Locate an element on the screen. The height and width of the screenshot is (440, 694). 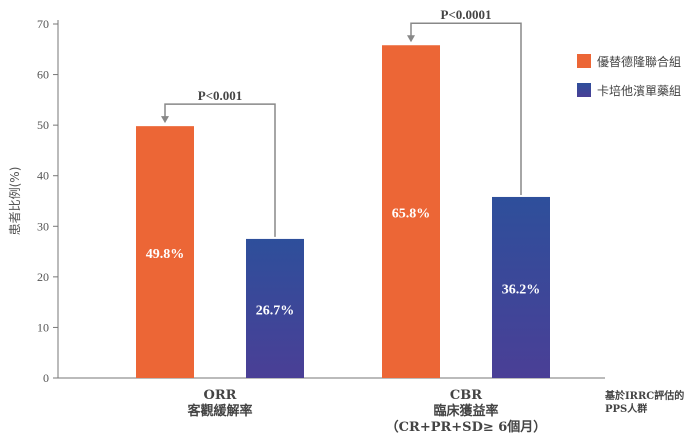
x-category-label: ORR is located at coordinates (220, 395).